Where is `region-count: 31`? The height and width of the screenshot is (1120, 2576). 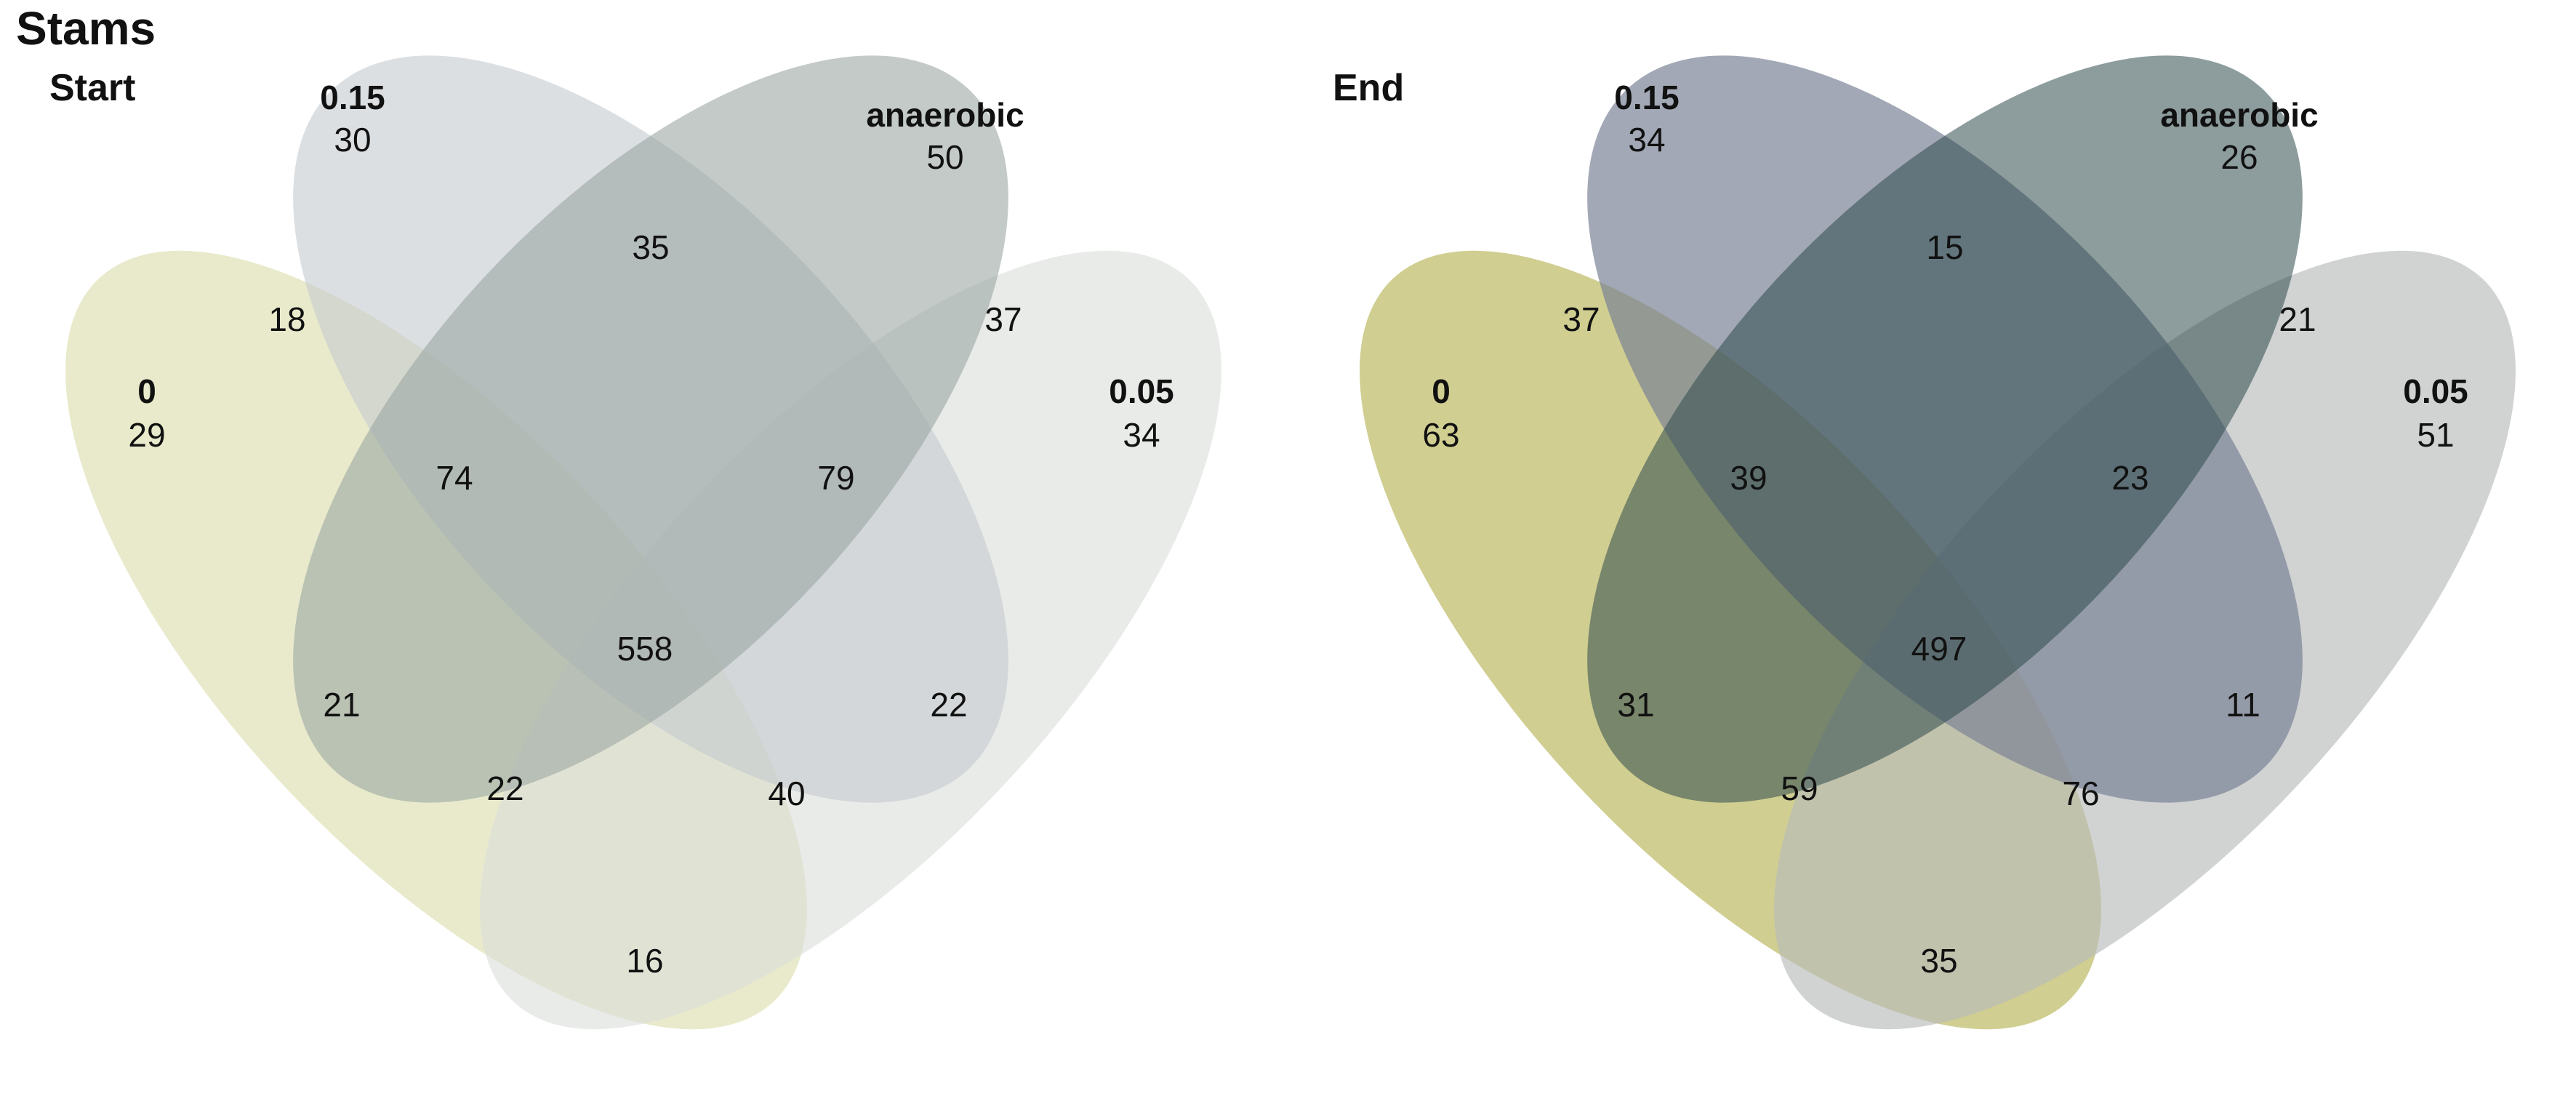 region-count: 31 is located at coordinates (1635, 705).